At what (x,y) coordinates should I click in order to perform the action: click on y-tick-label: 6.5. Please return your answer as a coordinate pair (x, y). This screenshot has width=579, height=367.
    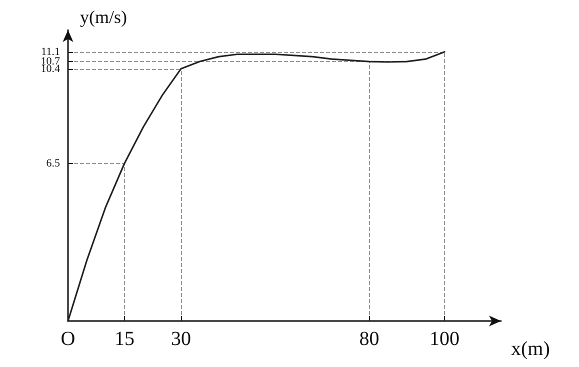
    Looking at the image, I should click on (53, 163).